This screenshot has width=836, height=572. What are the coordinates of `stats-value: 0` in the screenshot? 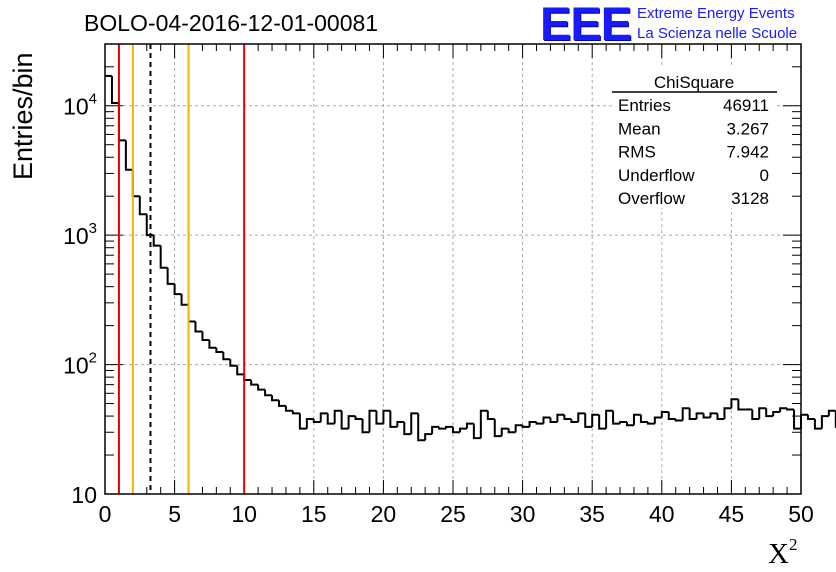 It's located at (764, 175).